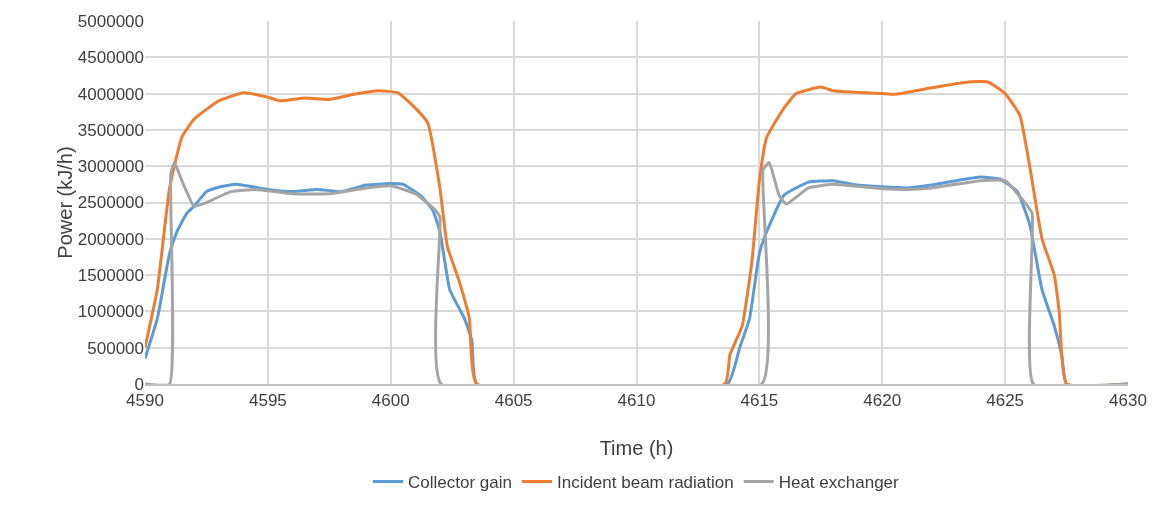 The height and width of the screenshot is (528, 1159). Describe the element at coordinates (882, 401) in the screenshot. I see `x-tick-label: 4620` at that location.